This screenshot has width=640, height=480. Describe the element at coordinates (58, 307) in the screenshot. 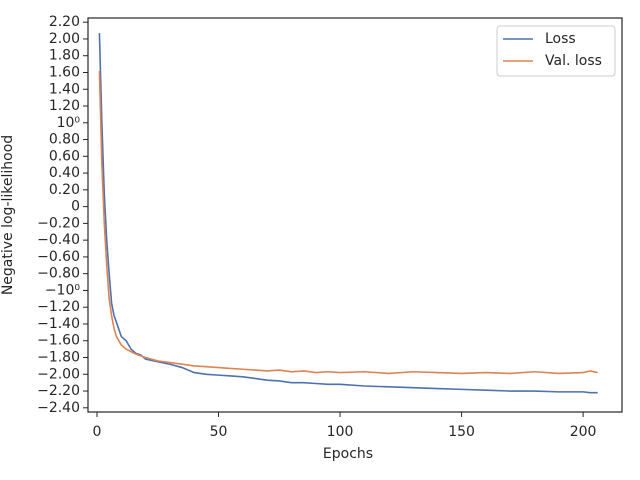

I see `y-tick-label: −1.20` at that location.